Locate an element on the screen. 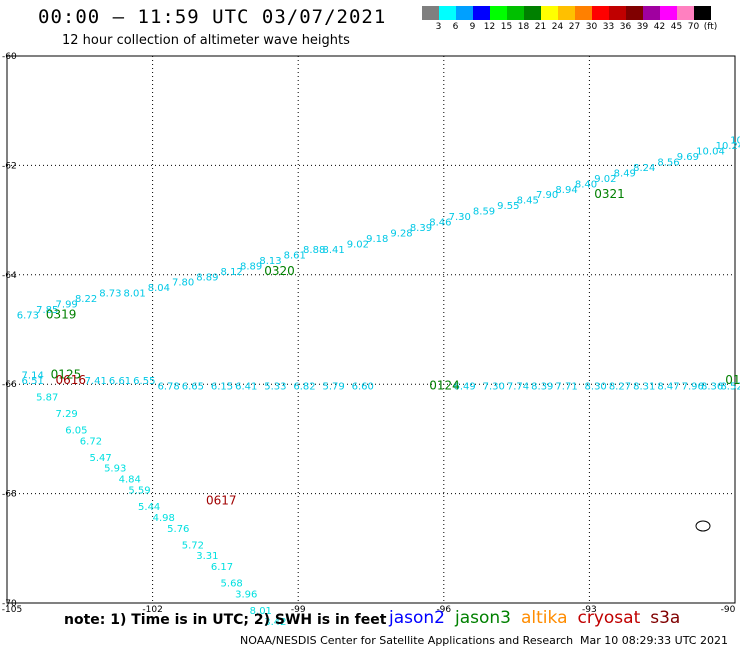 The height and width of the screenshot is (650, 740). mission-name: jason3 is located at coordinates (483, 618).